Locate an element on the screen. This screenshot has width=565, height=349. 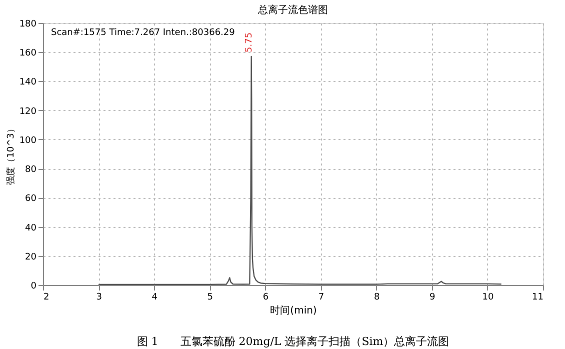
x-tick-label: 11 is located at coordinates (538, 297).